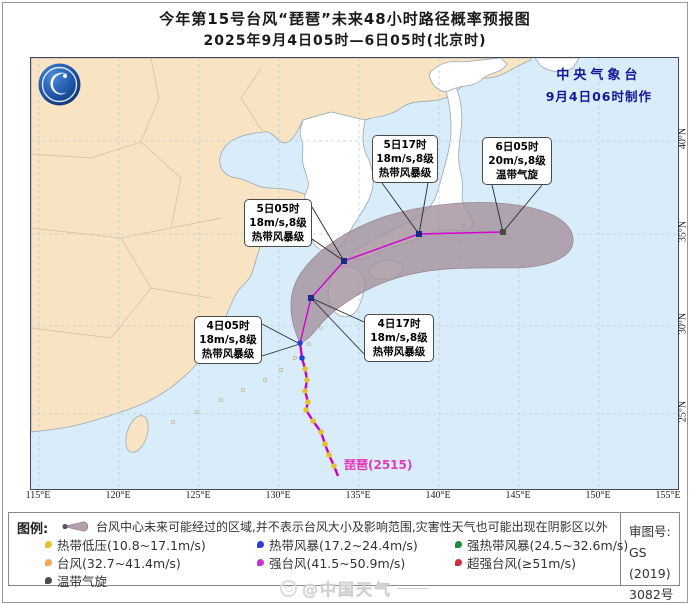 This screenshot has height=605, width=690. I want to click on forecast-callout-line: 6日05时, so click(517, 147).